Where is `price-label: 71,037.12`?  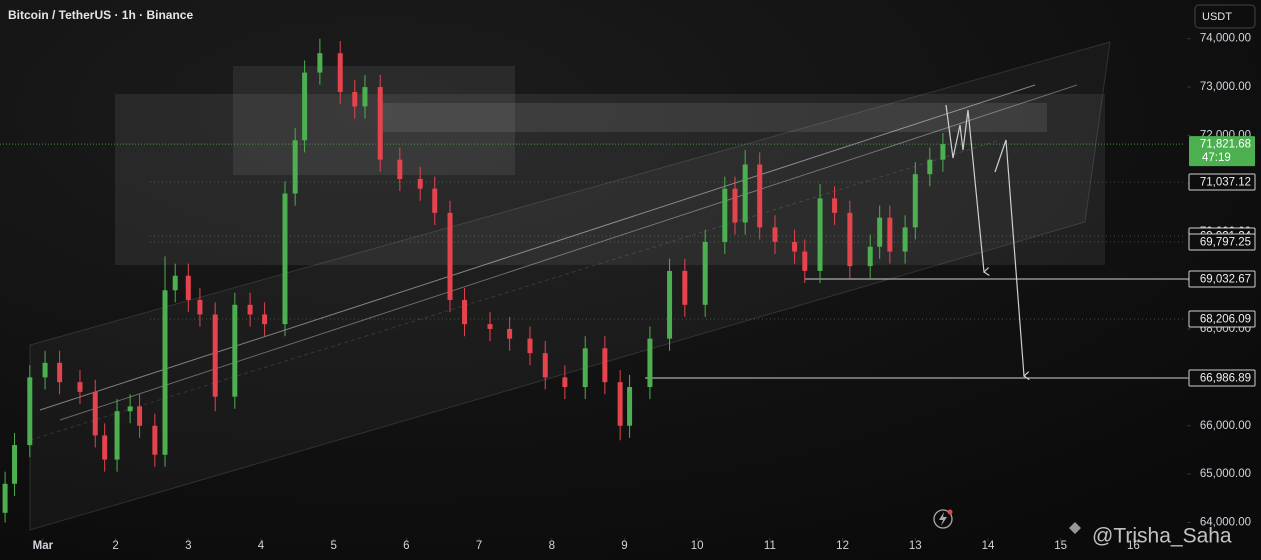 price-label: 71,037.12 is located at coordinates (1225, 183).